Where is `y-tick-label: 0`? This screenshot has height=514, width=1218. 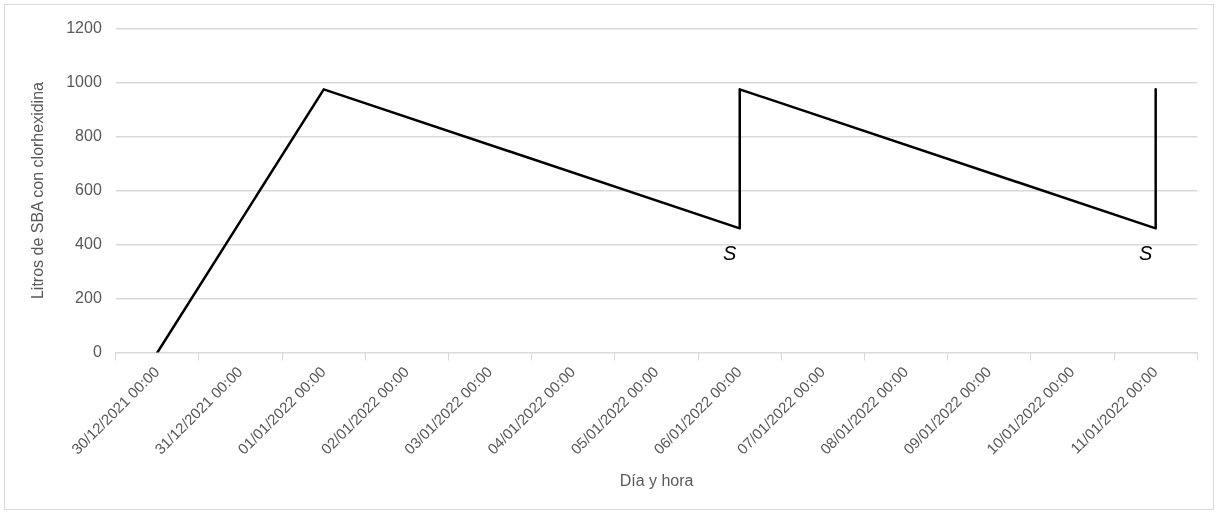 y-tick-label: 0 is located at coordinates (97, 351).